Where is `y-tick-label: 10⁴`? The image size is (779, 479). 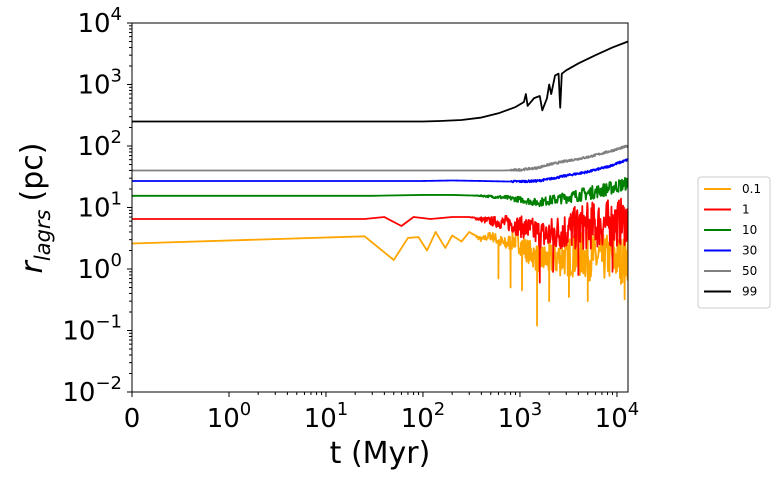 y-tick-label: 10⁴ is located at coordinates (99, 21).